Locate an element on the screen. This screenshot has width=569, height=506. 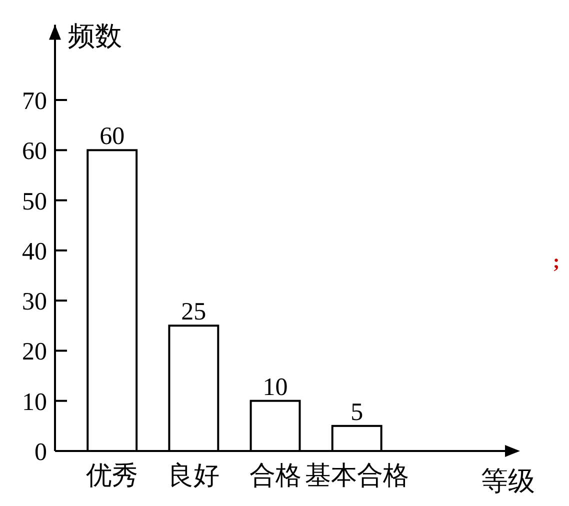
y-tick-label: 40 is located at coordinates (34, 252).